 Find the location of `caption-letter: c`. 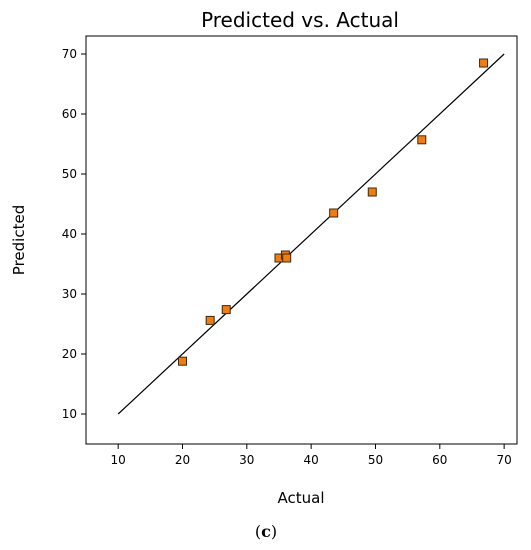

caption-letter: c is located at coordinates (266, 531).